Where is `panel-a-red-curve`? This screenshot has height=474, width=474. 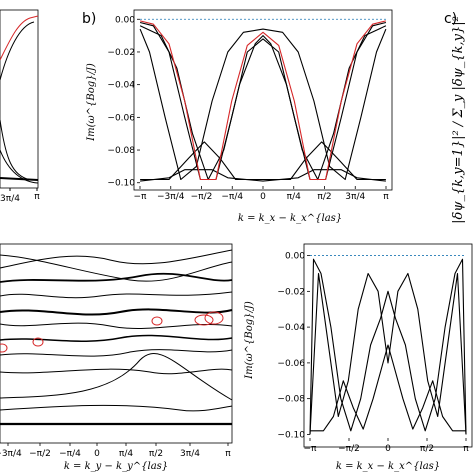
panel-a-red-curve is located at coordinates (19, 38).